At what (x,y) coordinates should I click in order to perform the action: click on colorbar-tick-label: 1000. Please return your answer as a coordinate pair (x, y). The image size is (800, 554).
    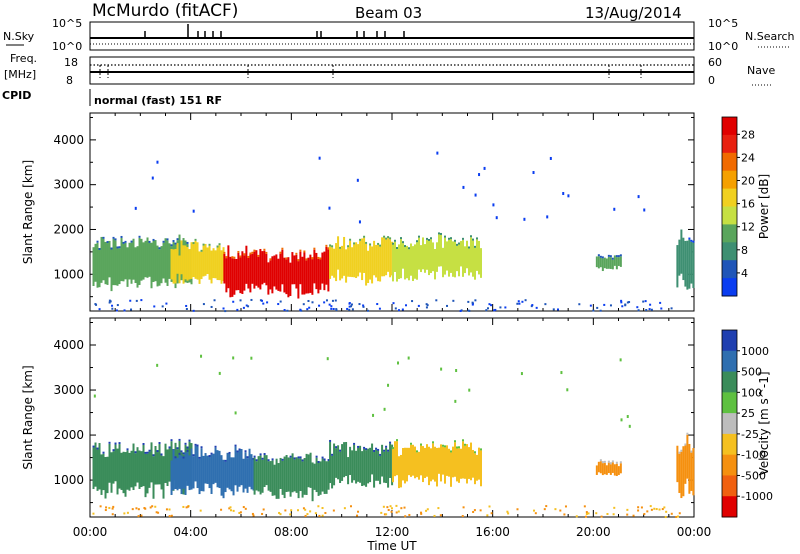
    Looking at the image, I should click on (755, 351).